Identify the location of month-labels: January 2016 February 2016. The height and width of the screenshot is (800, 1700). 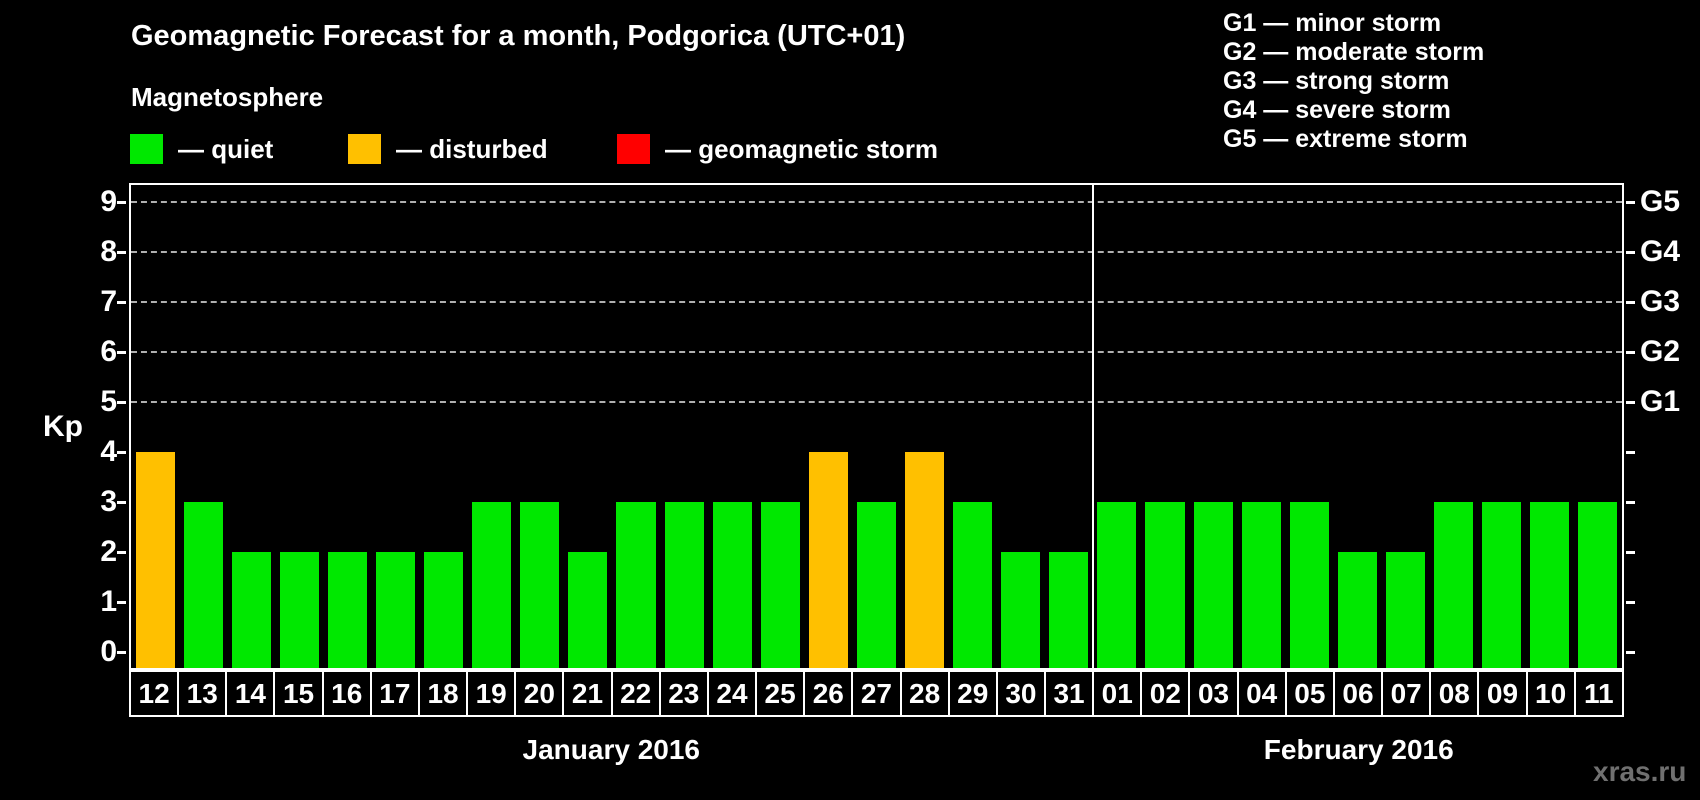
(876, 754).